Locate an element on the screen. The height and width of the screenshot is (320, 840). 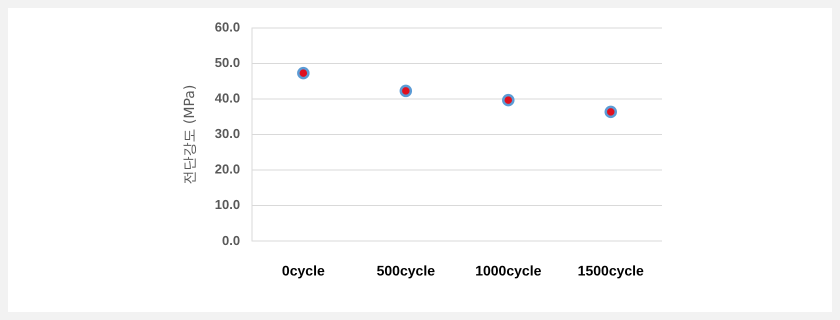
y-tick-label: 30.0 is located at coordinates (227, 134).